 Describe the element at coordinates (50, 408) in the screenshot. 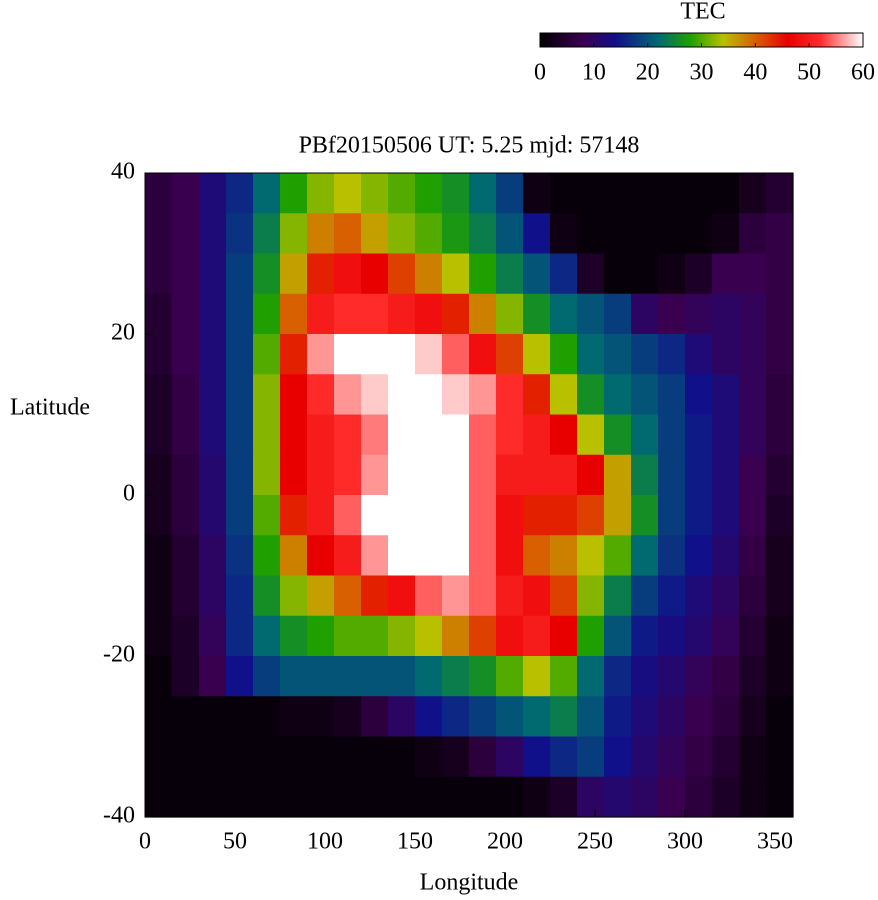

I see `y-axis-label: Latitude` at that location.